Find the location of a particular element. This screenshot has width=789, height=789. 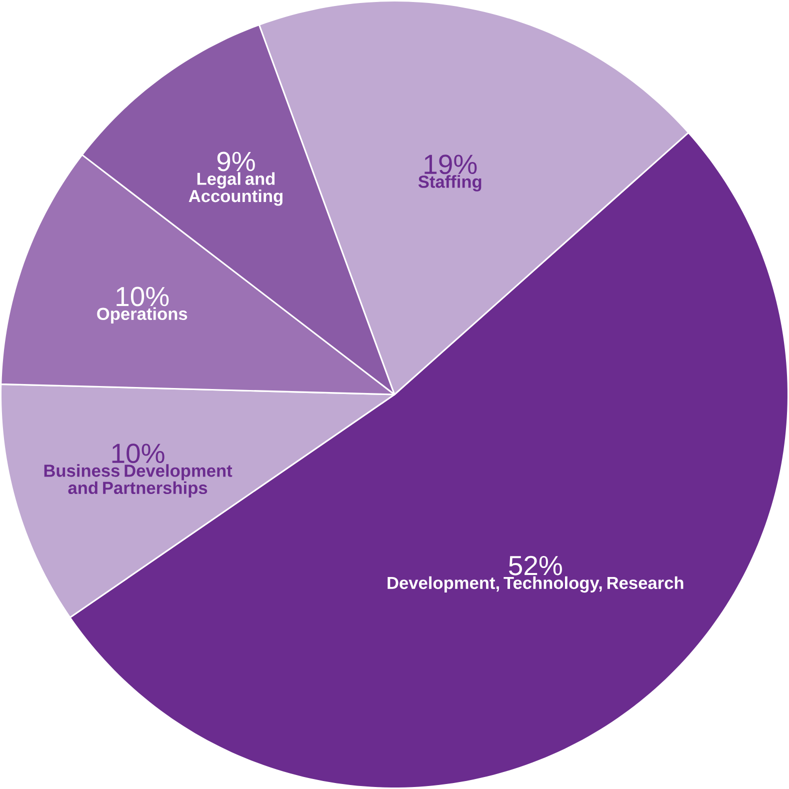

data-label: 52% is located at coordinates (535, 566).